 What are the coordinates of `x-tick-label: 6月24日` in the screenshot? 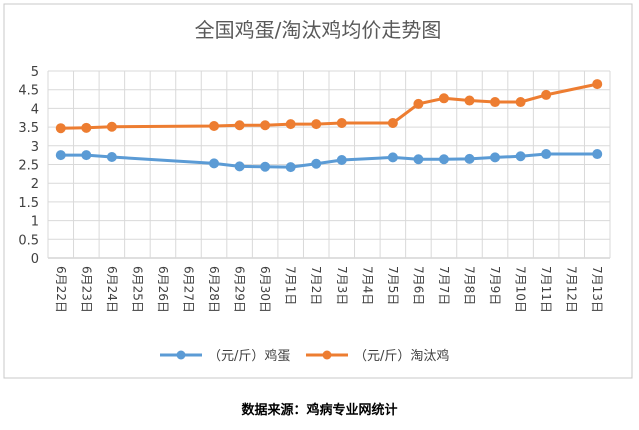 It's located at (112, 289).